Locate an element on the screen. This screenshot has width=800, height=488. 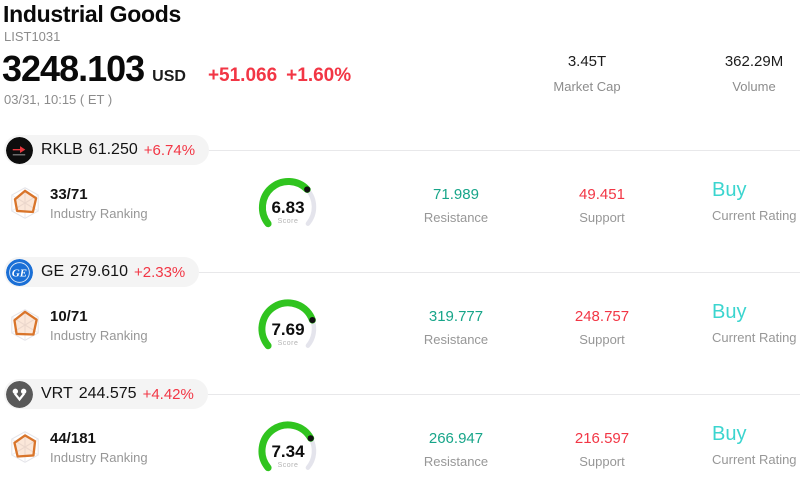
volume-stat: 362.29M Volume is located at coordinates (753, 73).